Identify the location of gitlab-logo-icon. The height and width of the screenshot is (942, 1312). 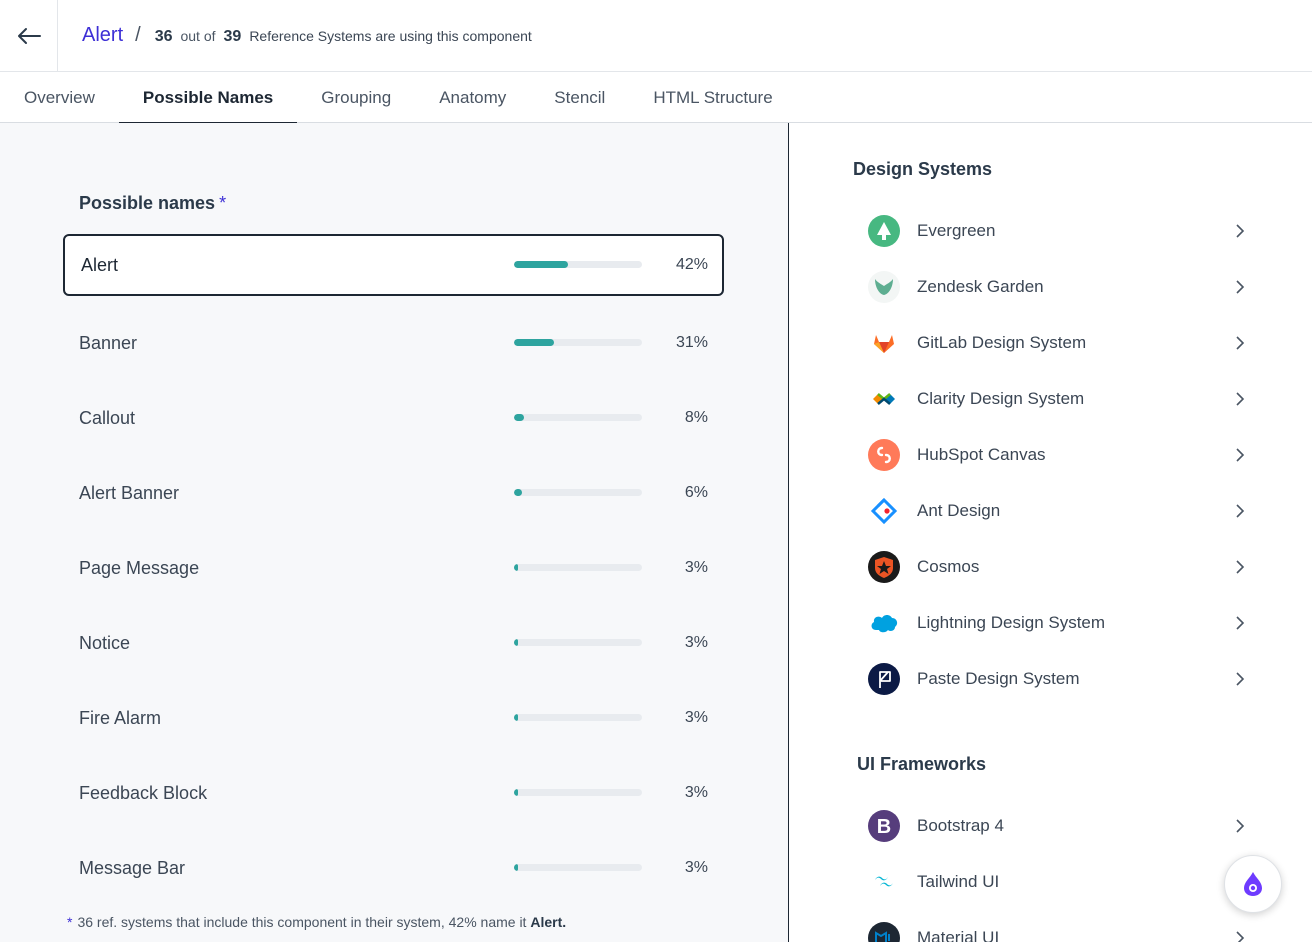
(884, 343).